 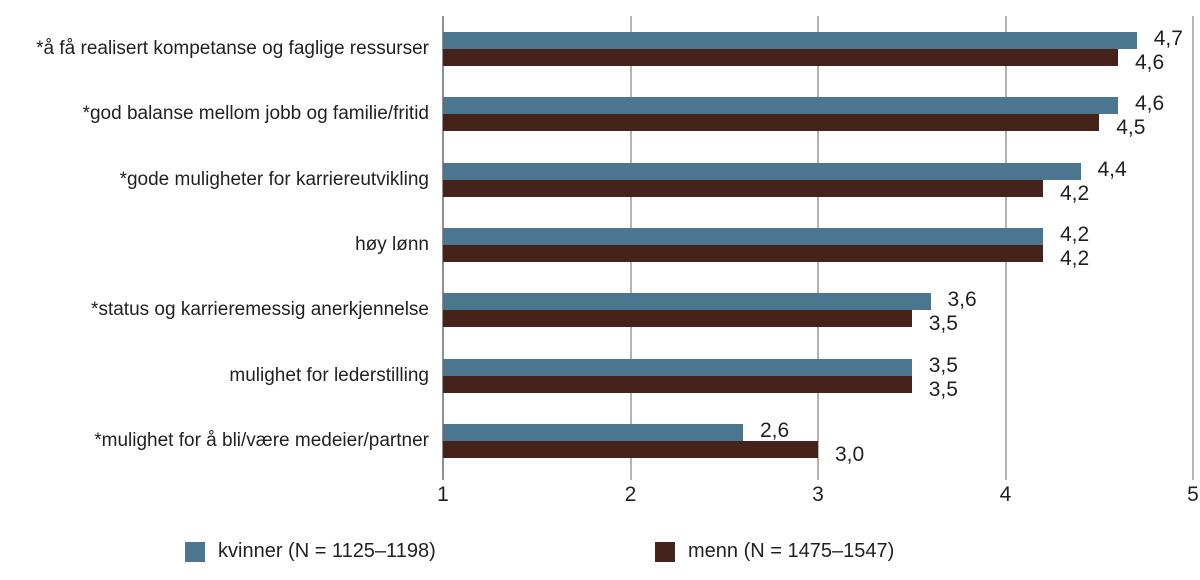 I want to click on category-label: *status og karrieremessig anerkjennelse, so click(x=260, y=310).